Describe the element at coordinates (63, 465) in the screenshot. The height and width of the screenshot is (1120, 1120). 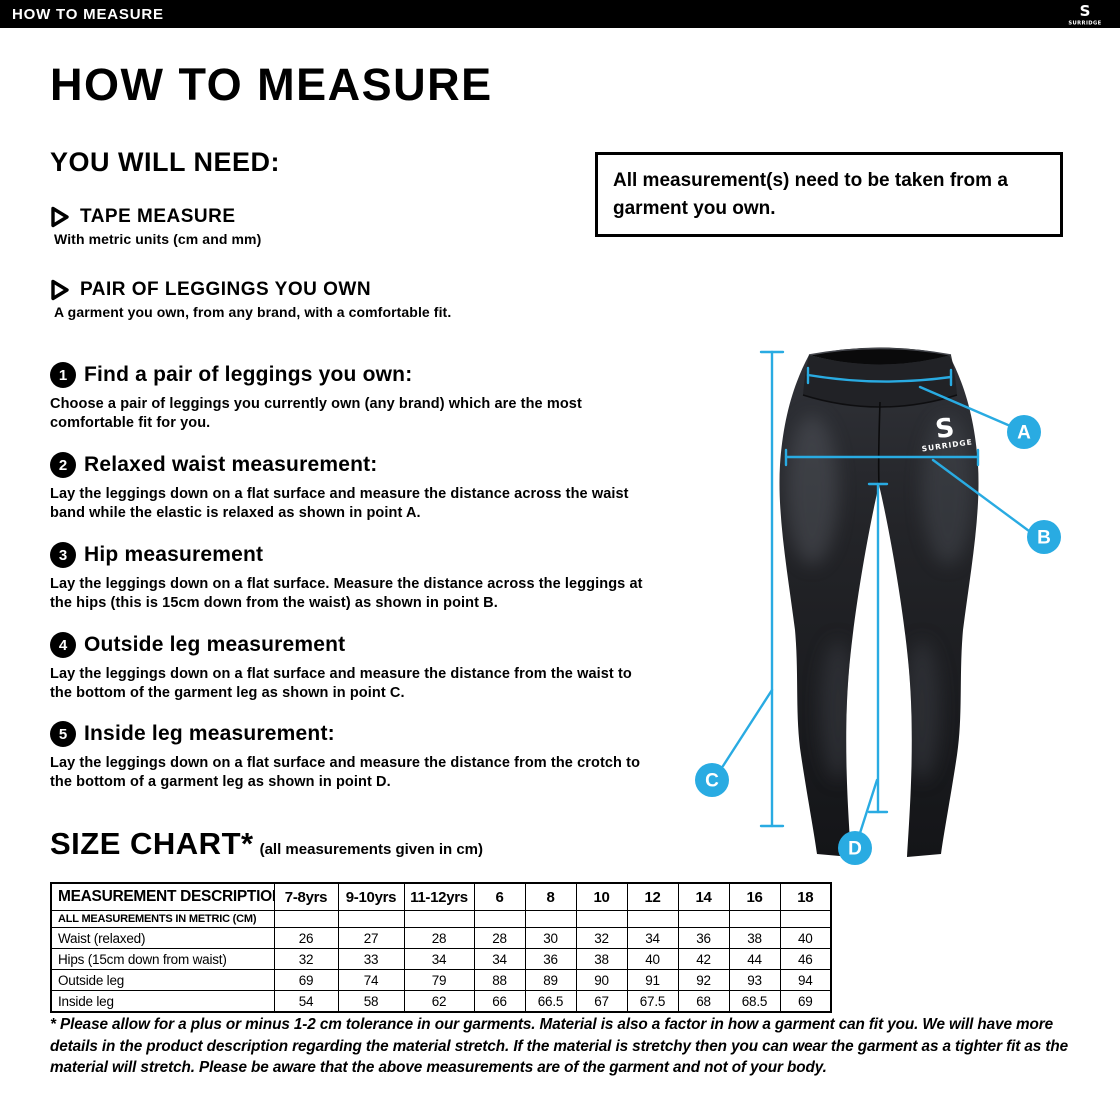
I see `step-number-badge: 2` at that location.